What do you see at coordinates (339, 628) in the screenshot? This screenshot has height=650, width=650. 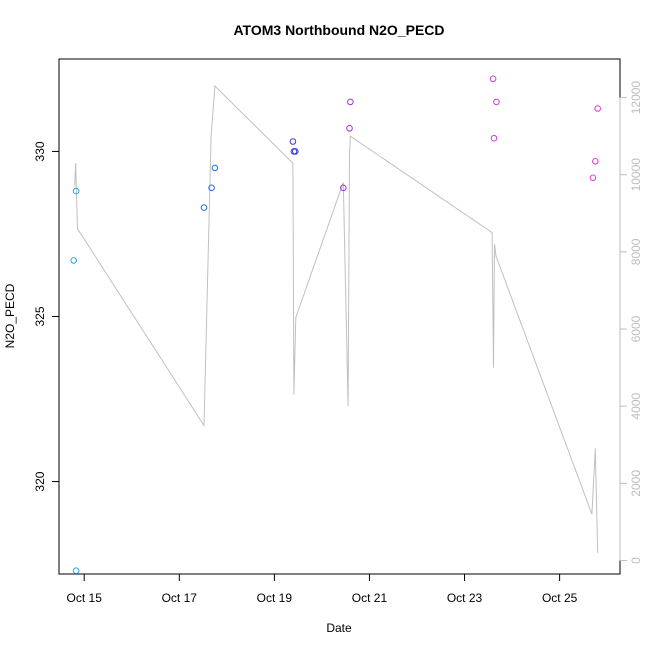 I see `x-axis-label: Date` at bounding box center [339, 628].